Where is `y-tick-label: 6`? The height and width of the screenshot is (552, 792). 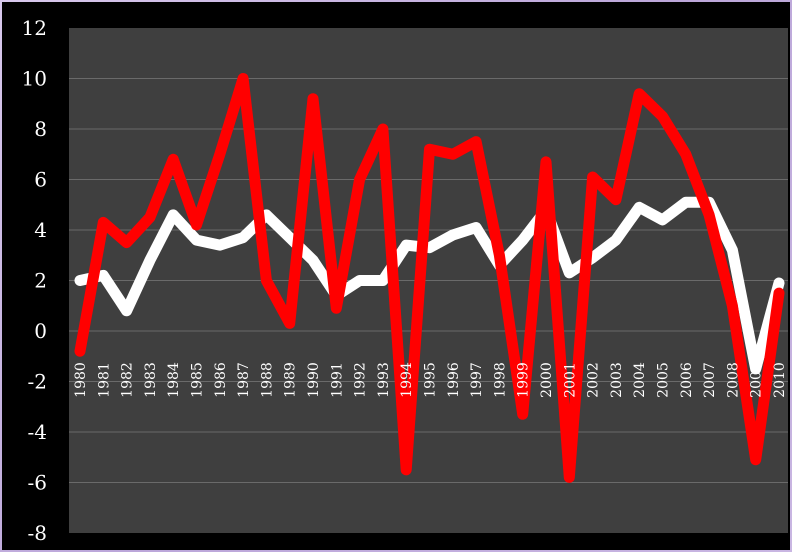 y-tick-label: 6 is located at coordinates (40, 180).